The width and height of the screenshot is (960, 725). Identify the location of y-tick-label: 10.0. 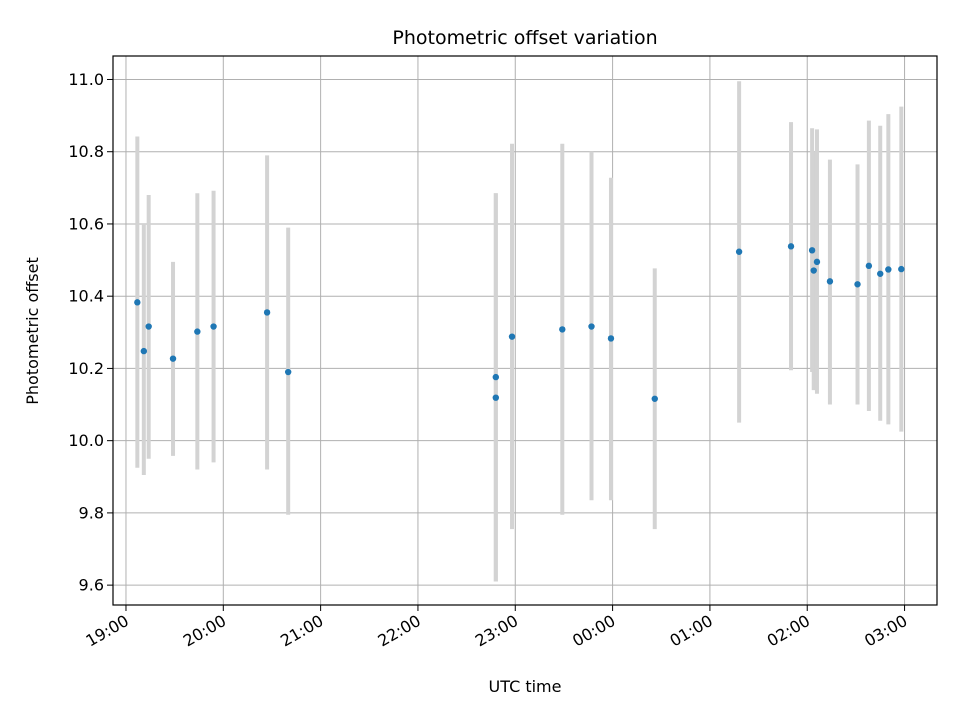
(86, 440).